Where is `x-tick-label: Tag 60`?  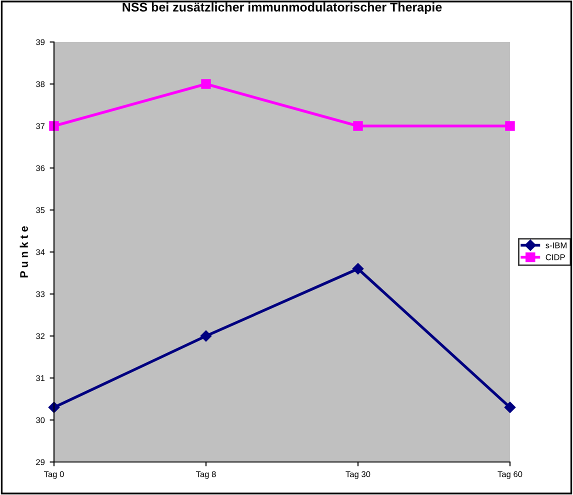 x-tick-label: Tag 60 is located at coordinates (510, 475).